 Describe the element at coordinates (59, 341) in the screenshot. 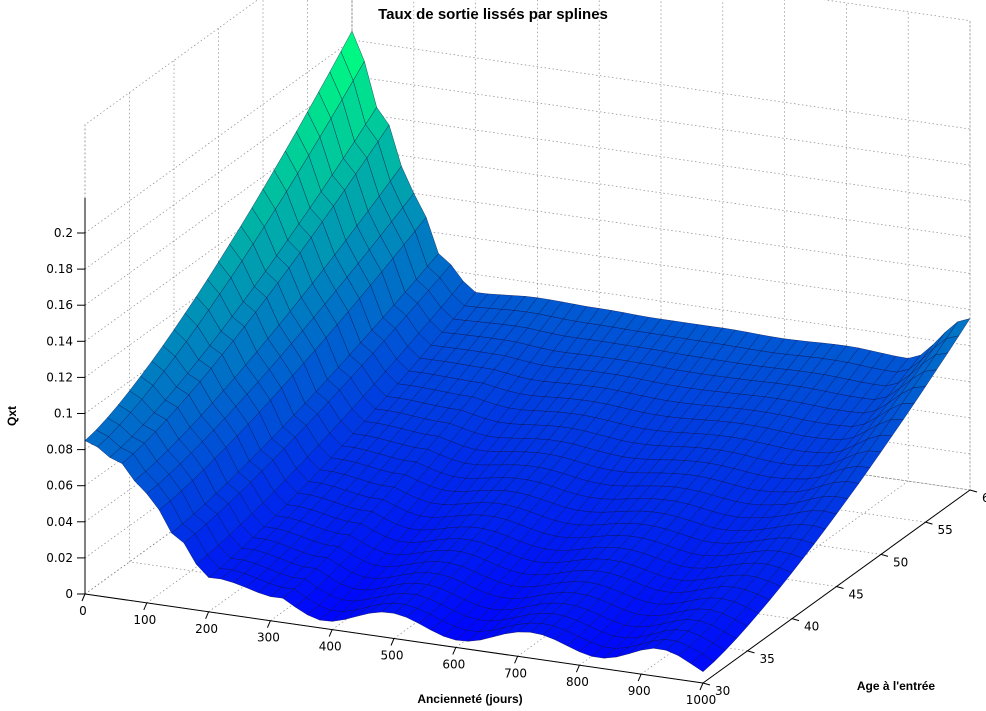

I see `z-tick-label: 0.14` at that location.